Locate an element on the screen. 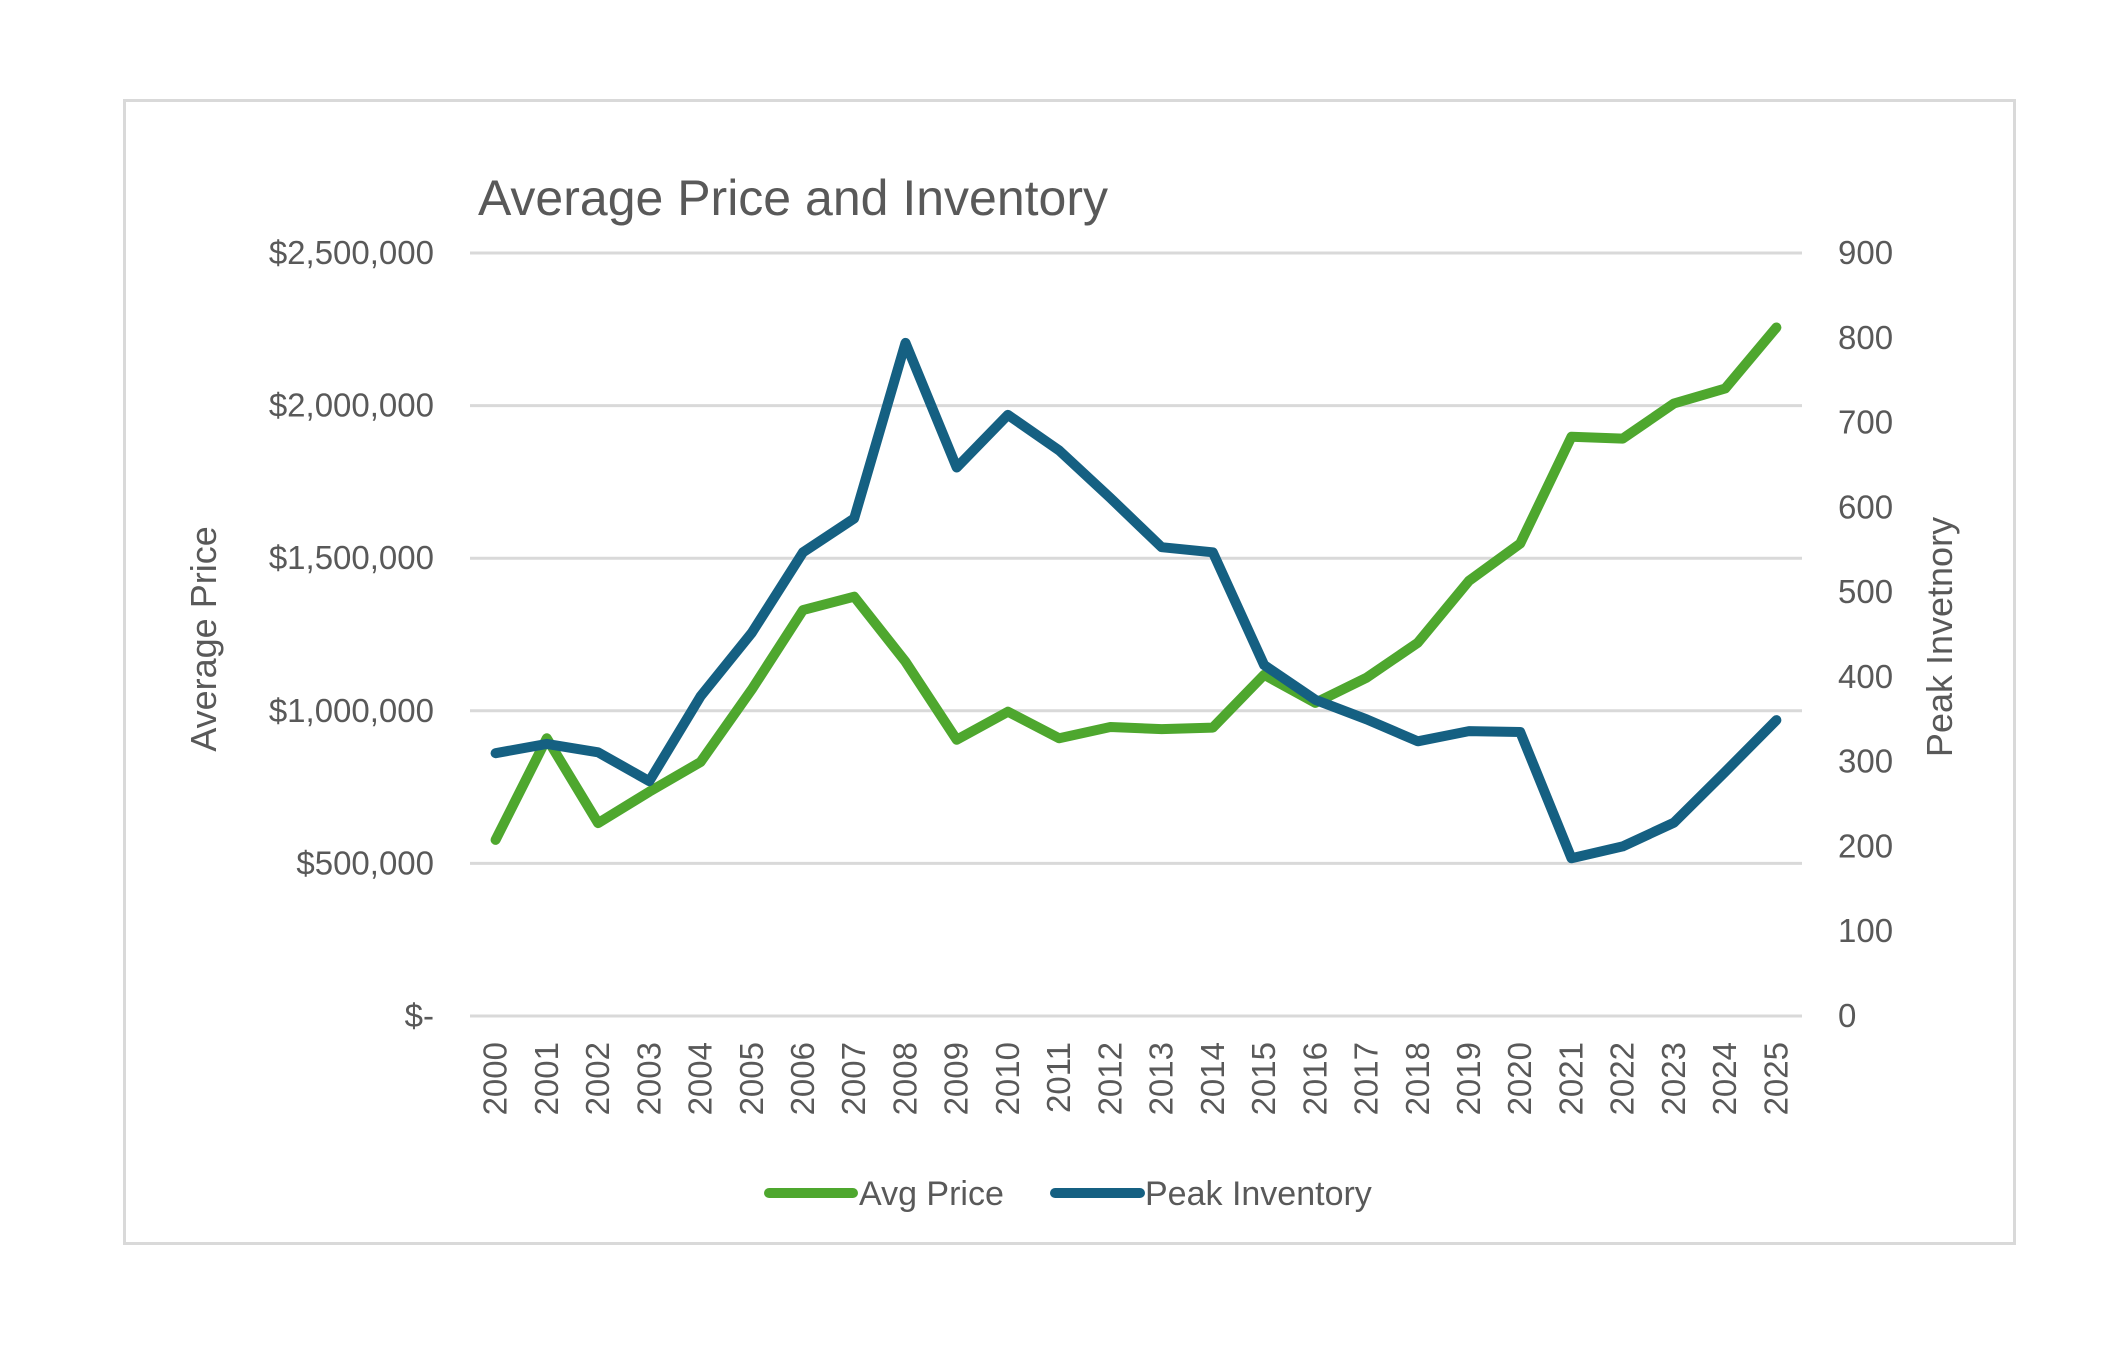  right-tick-label: 100 is located at coordinates (1865, 930).